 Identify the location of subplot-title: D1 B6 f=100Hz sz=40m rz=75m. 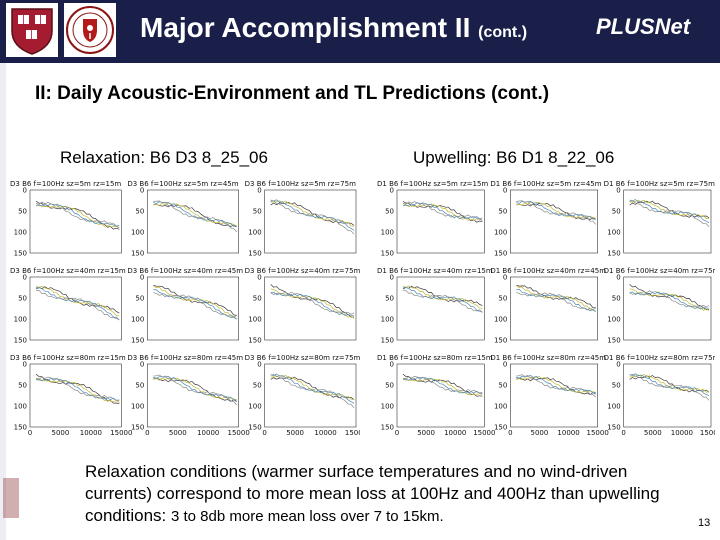
(659, 271).